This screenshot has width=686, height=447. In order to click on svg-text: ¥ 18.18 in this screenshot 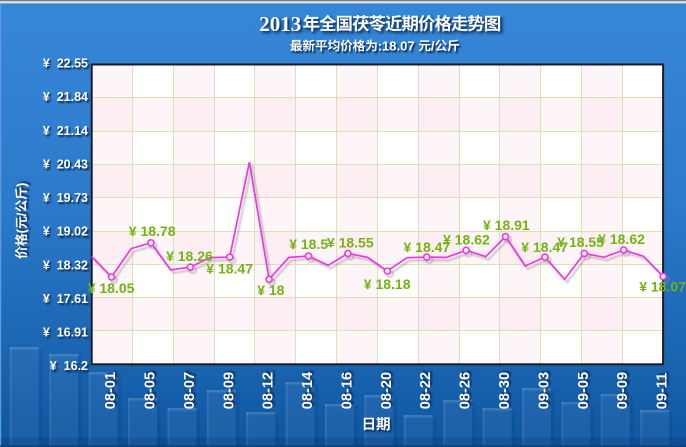, I will do `click(387, 284)`.